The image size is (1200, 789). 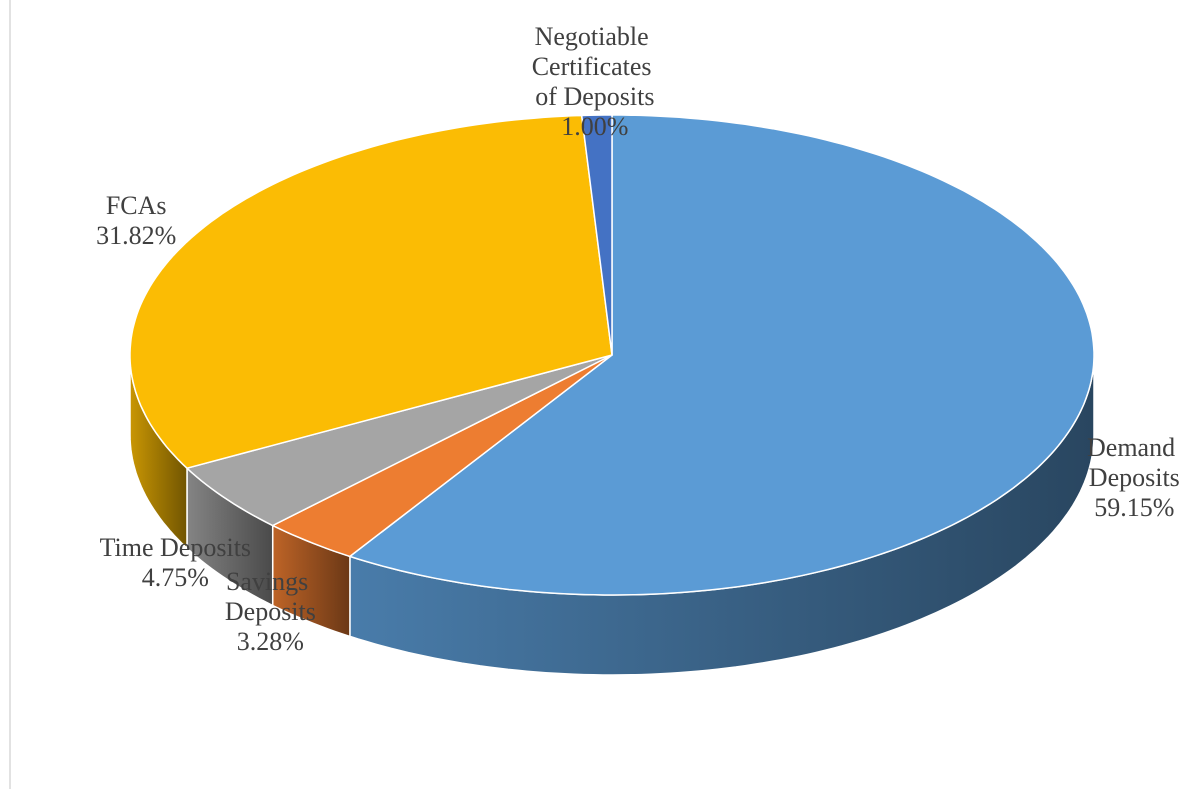 What do you see at coordinates (594, 126) in the screenshot?
I see `value-label: 1.00%` at bounding box center [594, 126].